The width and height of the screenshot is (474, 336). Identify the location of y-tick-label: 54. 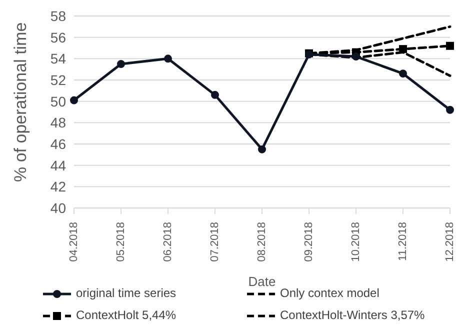
(58, 58).